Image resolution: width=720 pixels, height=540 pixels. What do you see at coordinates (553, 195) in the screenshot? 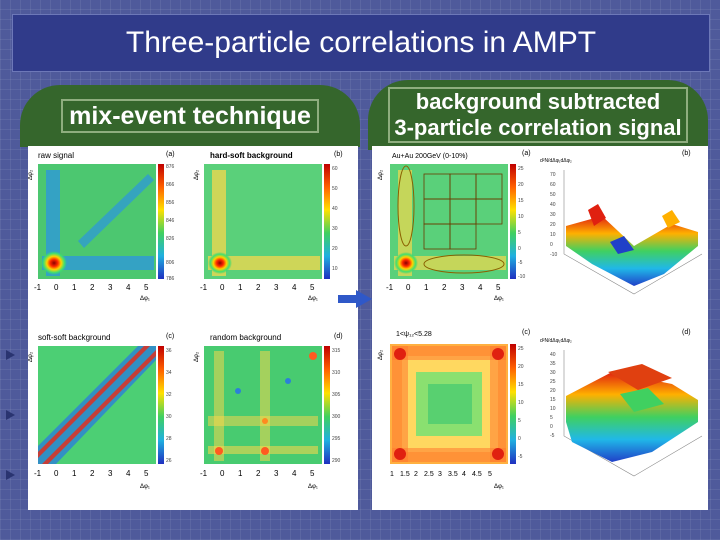
I see `svg-text: 50` at bounding box center [553, 195].